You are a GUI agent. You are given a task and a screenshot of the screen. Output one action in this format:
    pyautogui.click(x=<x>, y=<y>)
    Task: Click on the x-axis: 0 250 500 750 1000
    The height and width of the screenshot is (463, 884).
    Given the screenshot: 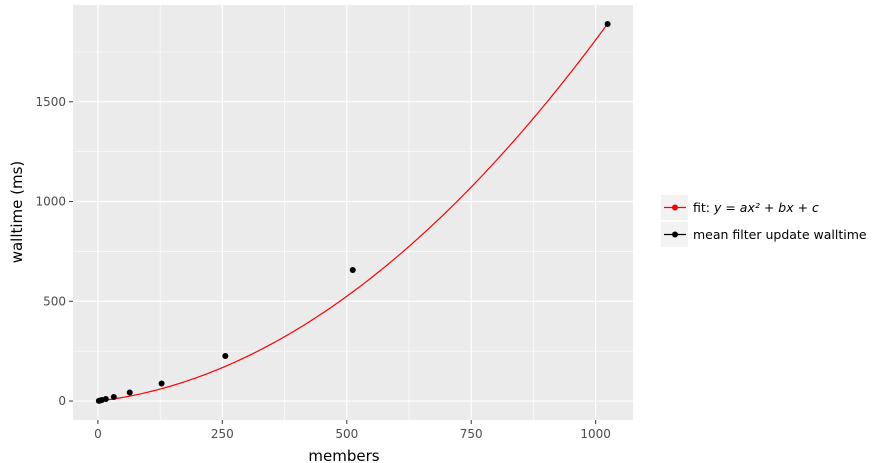 What is the action you would take?
    pyautogui.click(x=352, y=430)
    